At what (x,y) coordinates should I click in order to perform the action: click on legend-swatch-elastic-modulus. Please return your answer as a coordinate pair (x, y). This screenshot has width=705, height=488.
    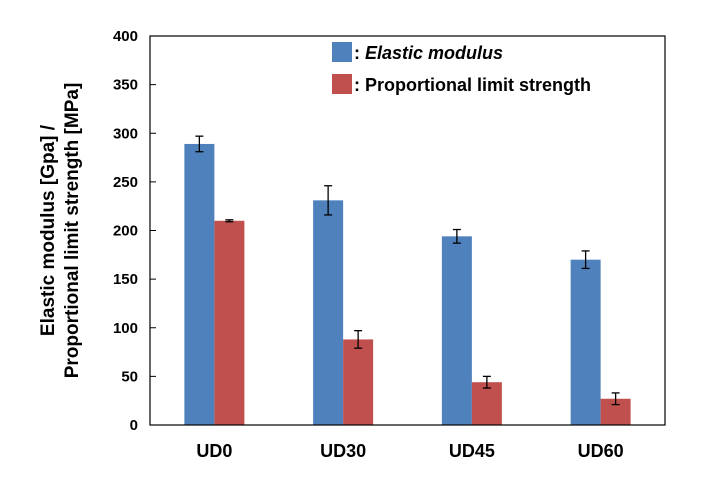
    Looking at the image, I should click on (342, 52).